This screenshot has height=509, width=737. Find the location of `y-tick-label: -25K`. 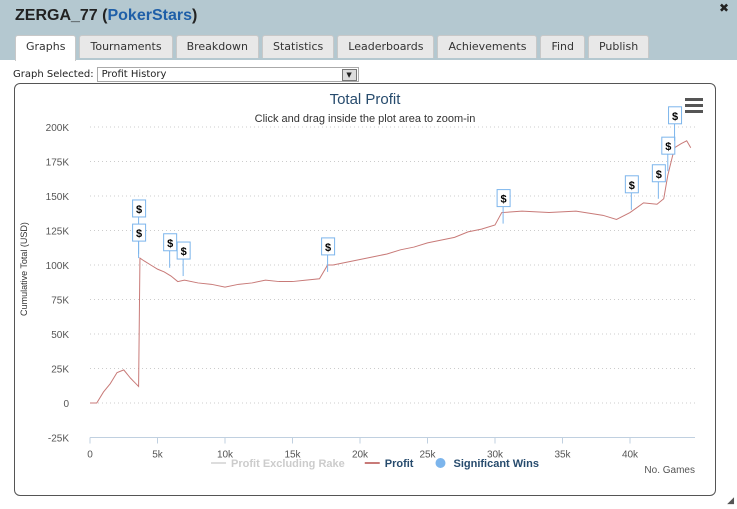

y-tick-label: -25K is located at coordinates (58, 439).